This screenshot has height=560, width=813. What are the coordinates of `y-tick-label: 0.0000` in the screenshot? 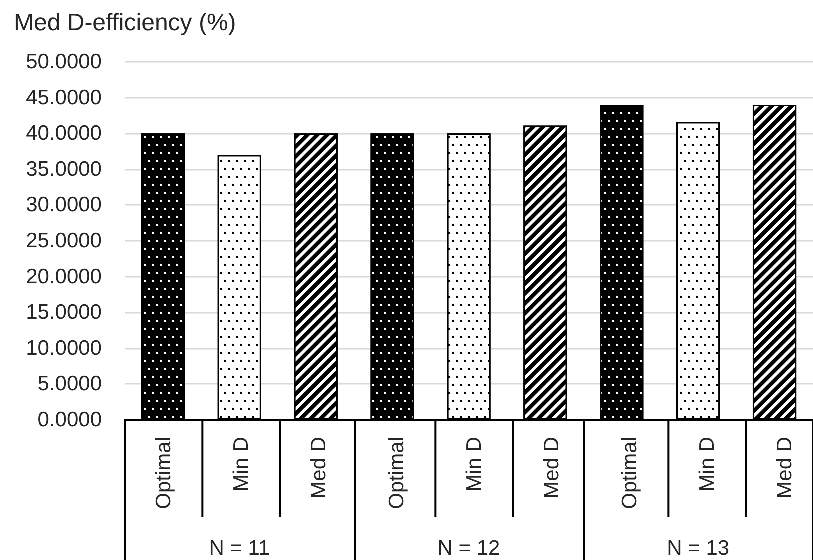 It's located at (70, 420).